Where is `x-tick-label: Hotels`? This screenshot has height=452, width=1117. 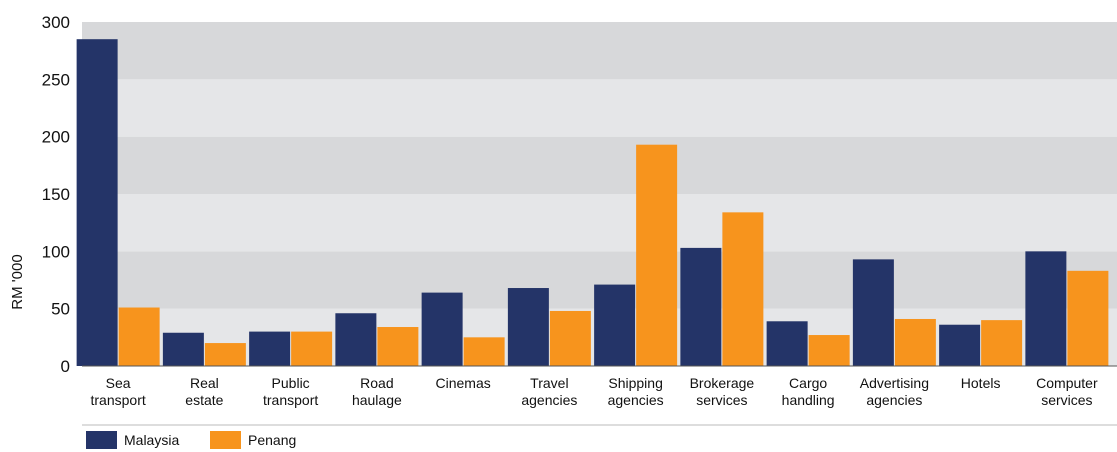 x-tick-label: Hotels is located at coordinates (981, 383).